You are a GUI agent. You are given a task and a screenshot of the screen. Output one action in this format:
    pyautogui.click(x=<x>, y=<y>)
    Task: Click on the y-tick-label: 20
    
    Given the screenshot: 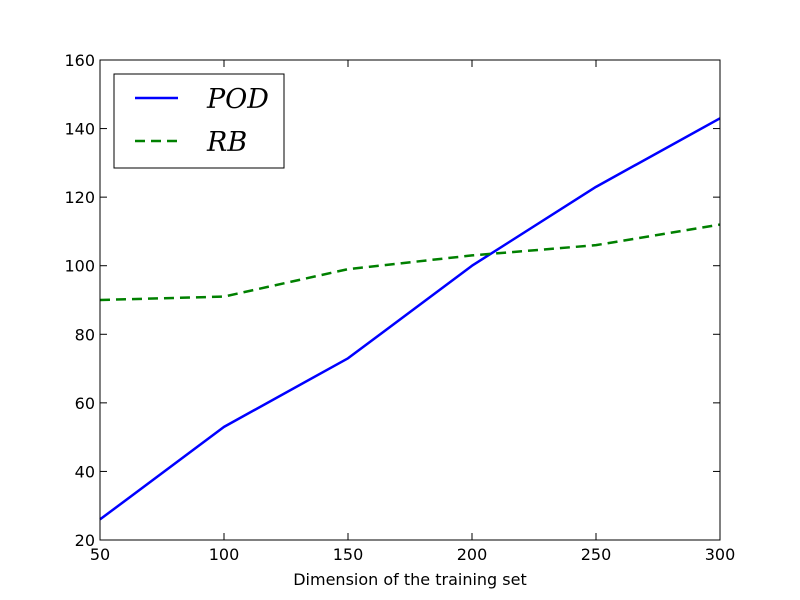 What is the action you would take?
    pyautogui.click(x=85, y=540)
    